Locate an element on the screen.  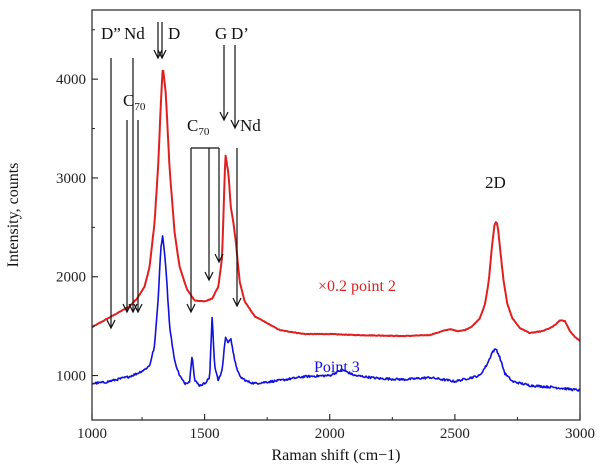
y-tick-label: 1000 is located at coordinates (71, 377).